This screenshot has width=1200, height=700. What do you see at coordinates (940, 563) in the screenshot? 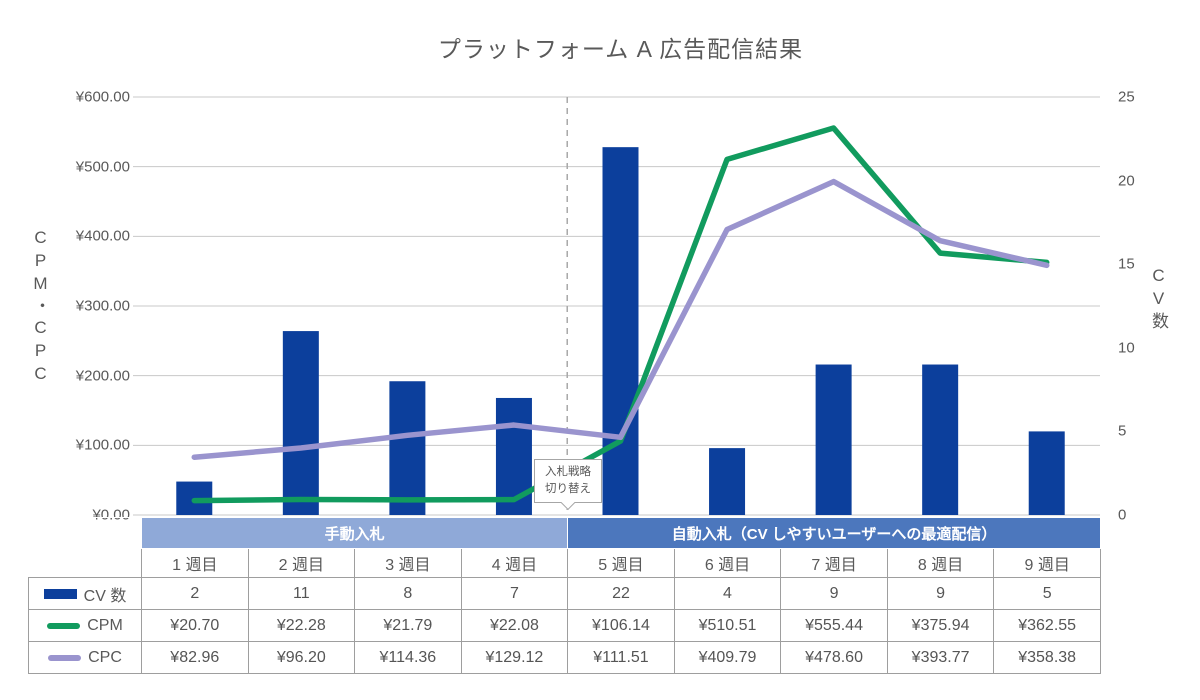
I see `week-header-8: 8 週目` at bounding box center [940, 563].